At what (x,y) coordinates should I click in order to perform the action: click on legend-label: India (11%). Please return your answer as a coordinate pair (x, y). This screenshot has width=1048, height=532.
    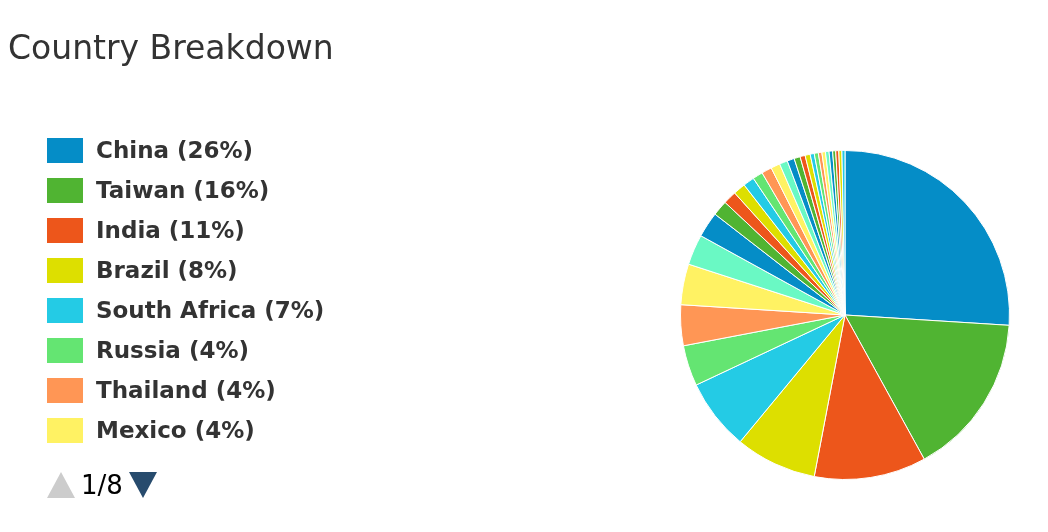
    Looking at the image, I should click on (170, 230).